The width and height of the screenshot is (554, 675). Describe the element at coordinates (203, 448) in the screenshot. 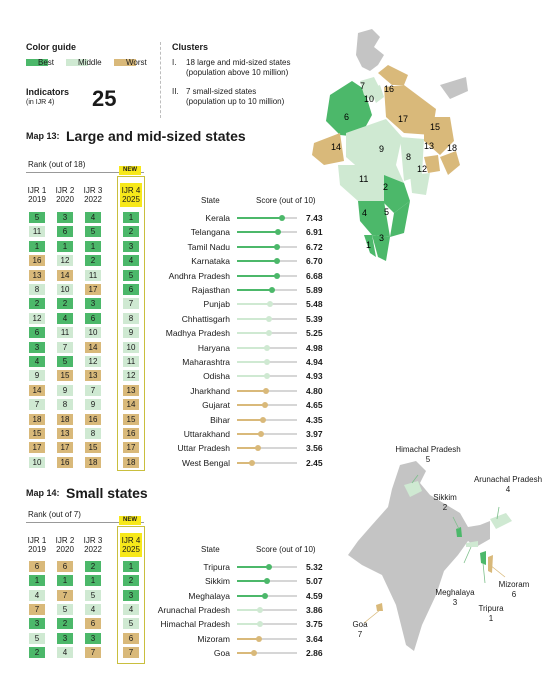

I see `row-uttar-pradesh-state: Uttar Pradesh` at that location.